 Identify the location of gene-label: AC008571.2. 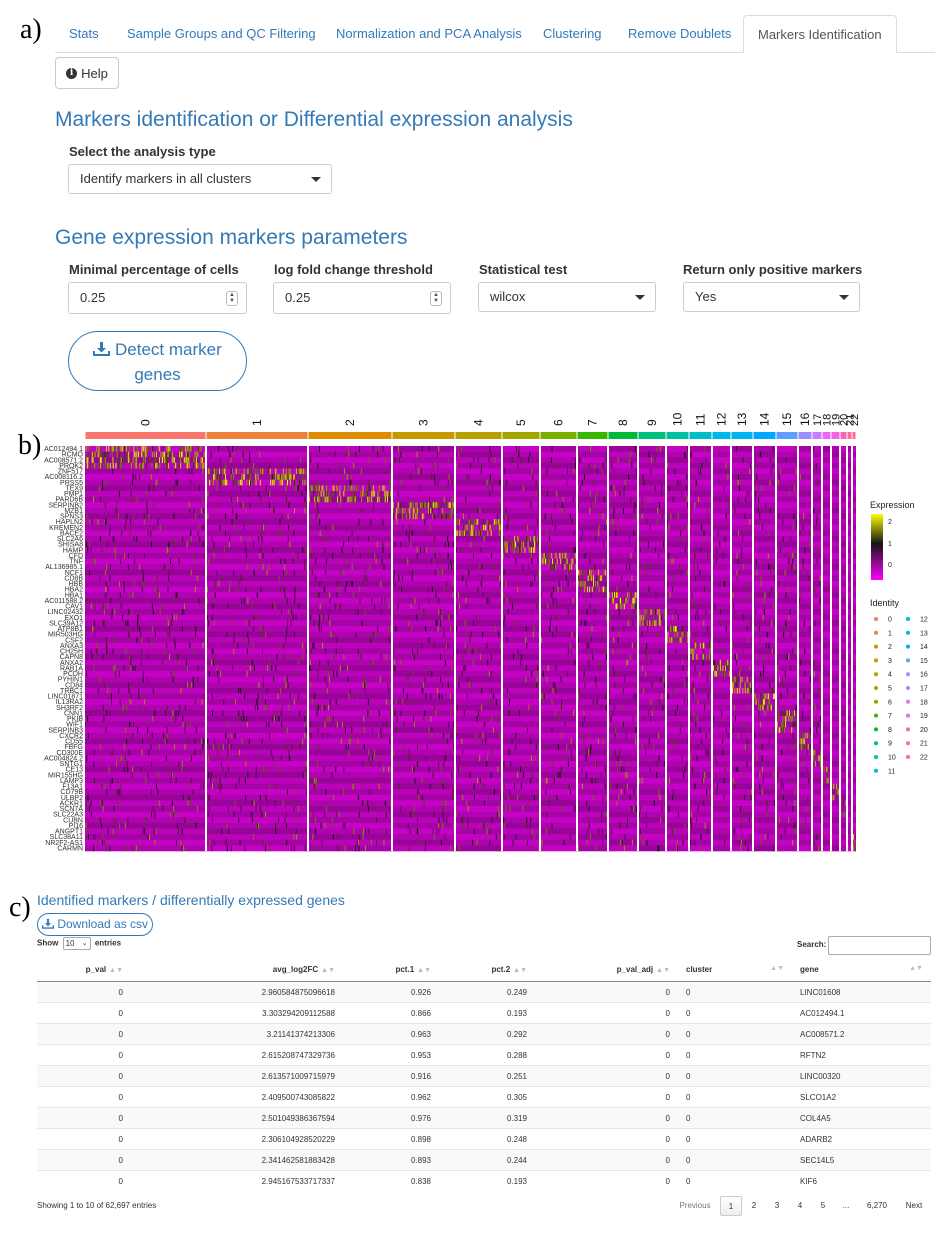
(63, 460).